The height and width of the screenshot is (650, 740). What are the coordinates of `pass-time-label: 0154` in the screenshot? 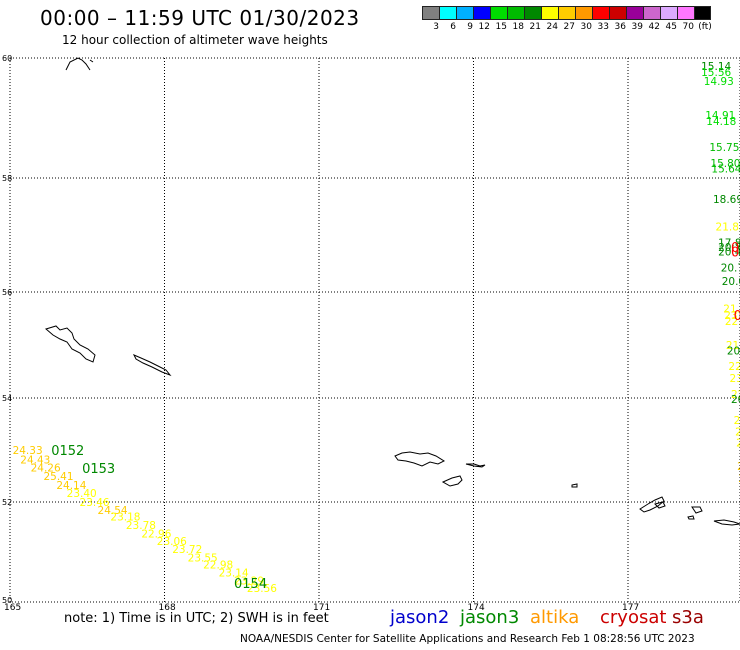 It's located at (250, 584).